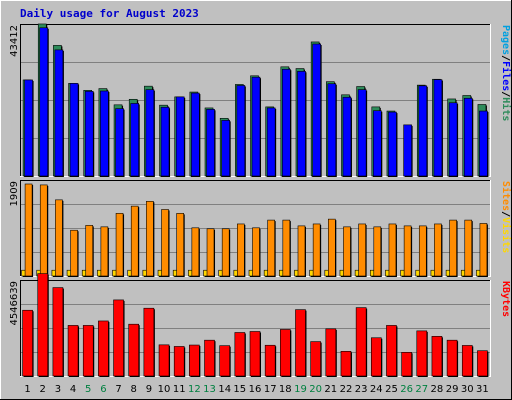  What do you see at coordinates (505, 214) in the screenshot?
I see `legend-item-1-1: /` at bounding box center [505, 214].